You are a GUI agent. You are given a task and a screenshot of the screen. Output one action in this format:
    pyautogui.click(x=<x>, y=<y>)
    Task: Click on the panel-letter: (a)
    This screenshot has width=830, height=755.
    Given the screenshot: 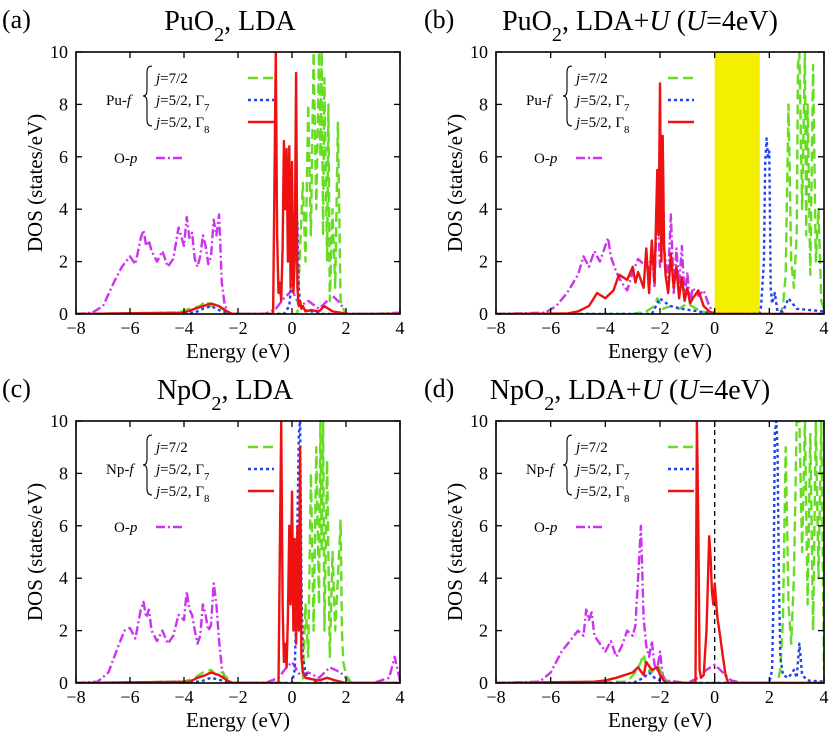 What is the action you would take?
    pyautogui.click(x=16, y=19)
    